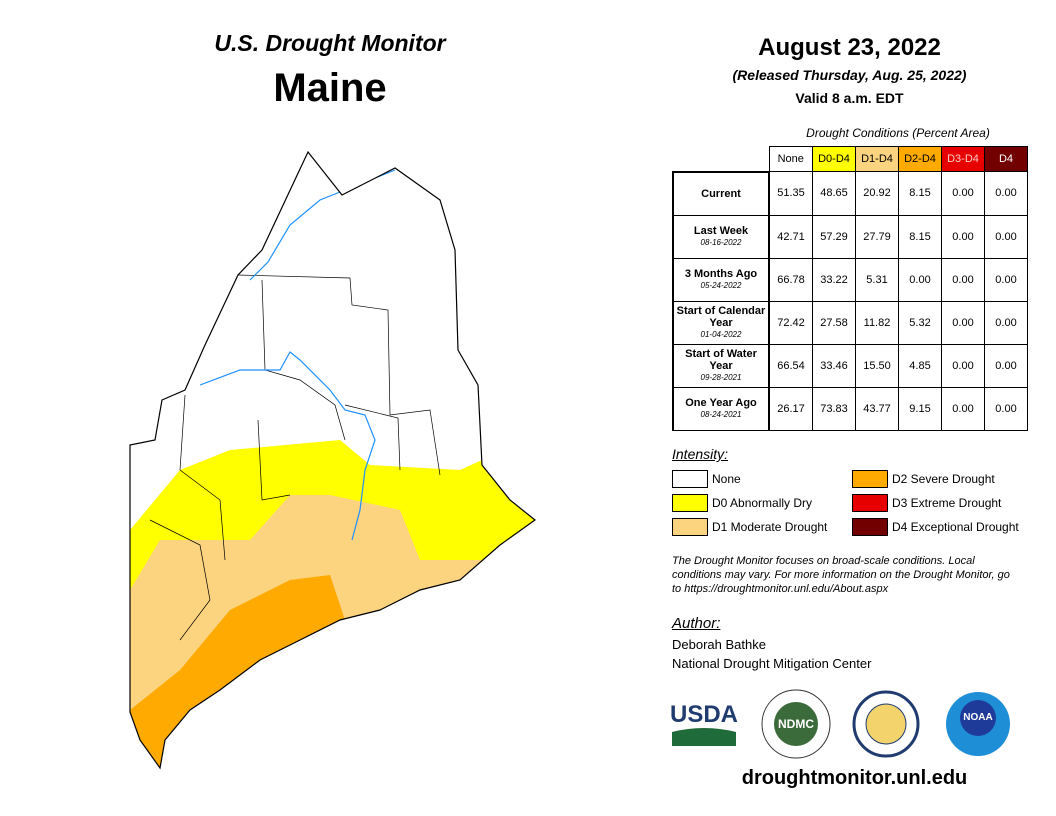  I want to click on value-cell: 73.83, so click(834, 408).